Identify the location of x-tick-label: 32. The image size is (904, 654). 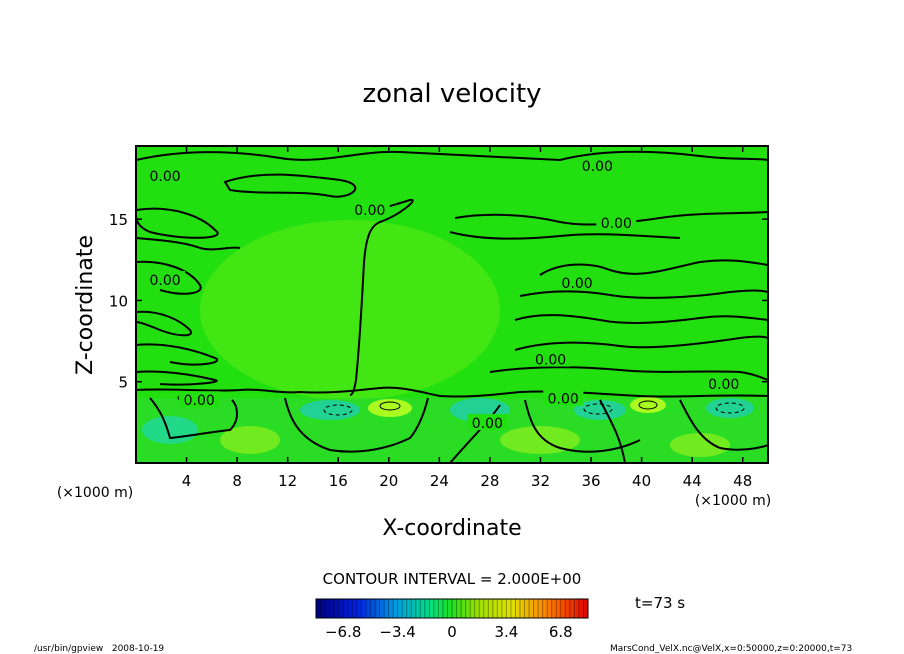
(540, 481).